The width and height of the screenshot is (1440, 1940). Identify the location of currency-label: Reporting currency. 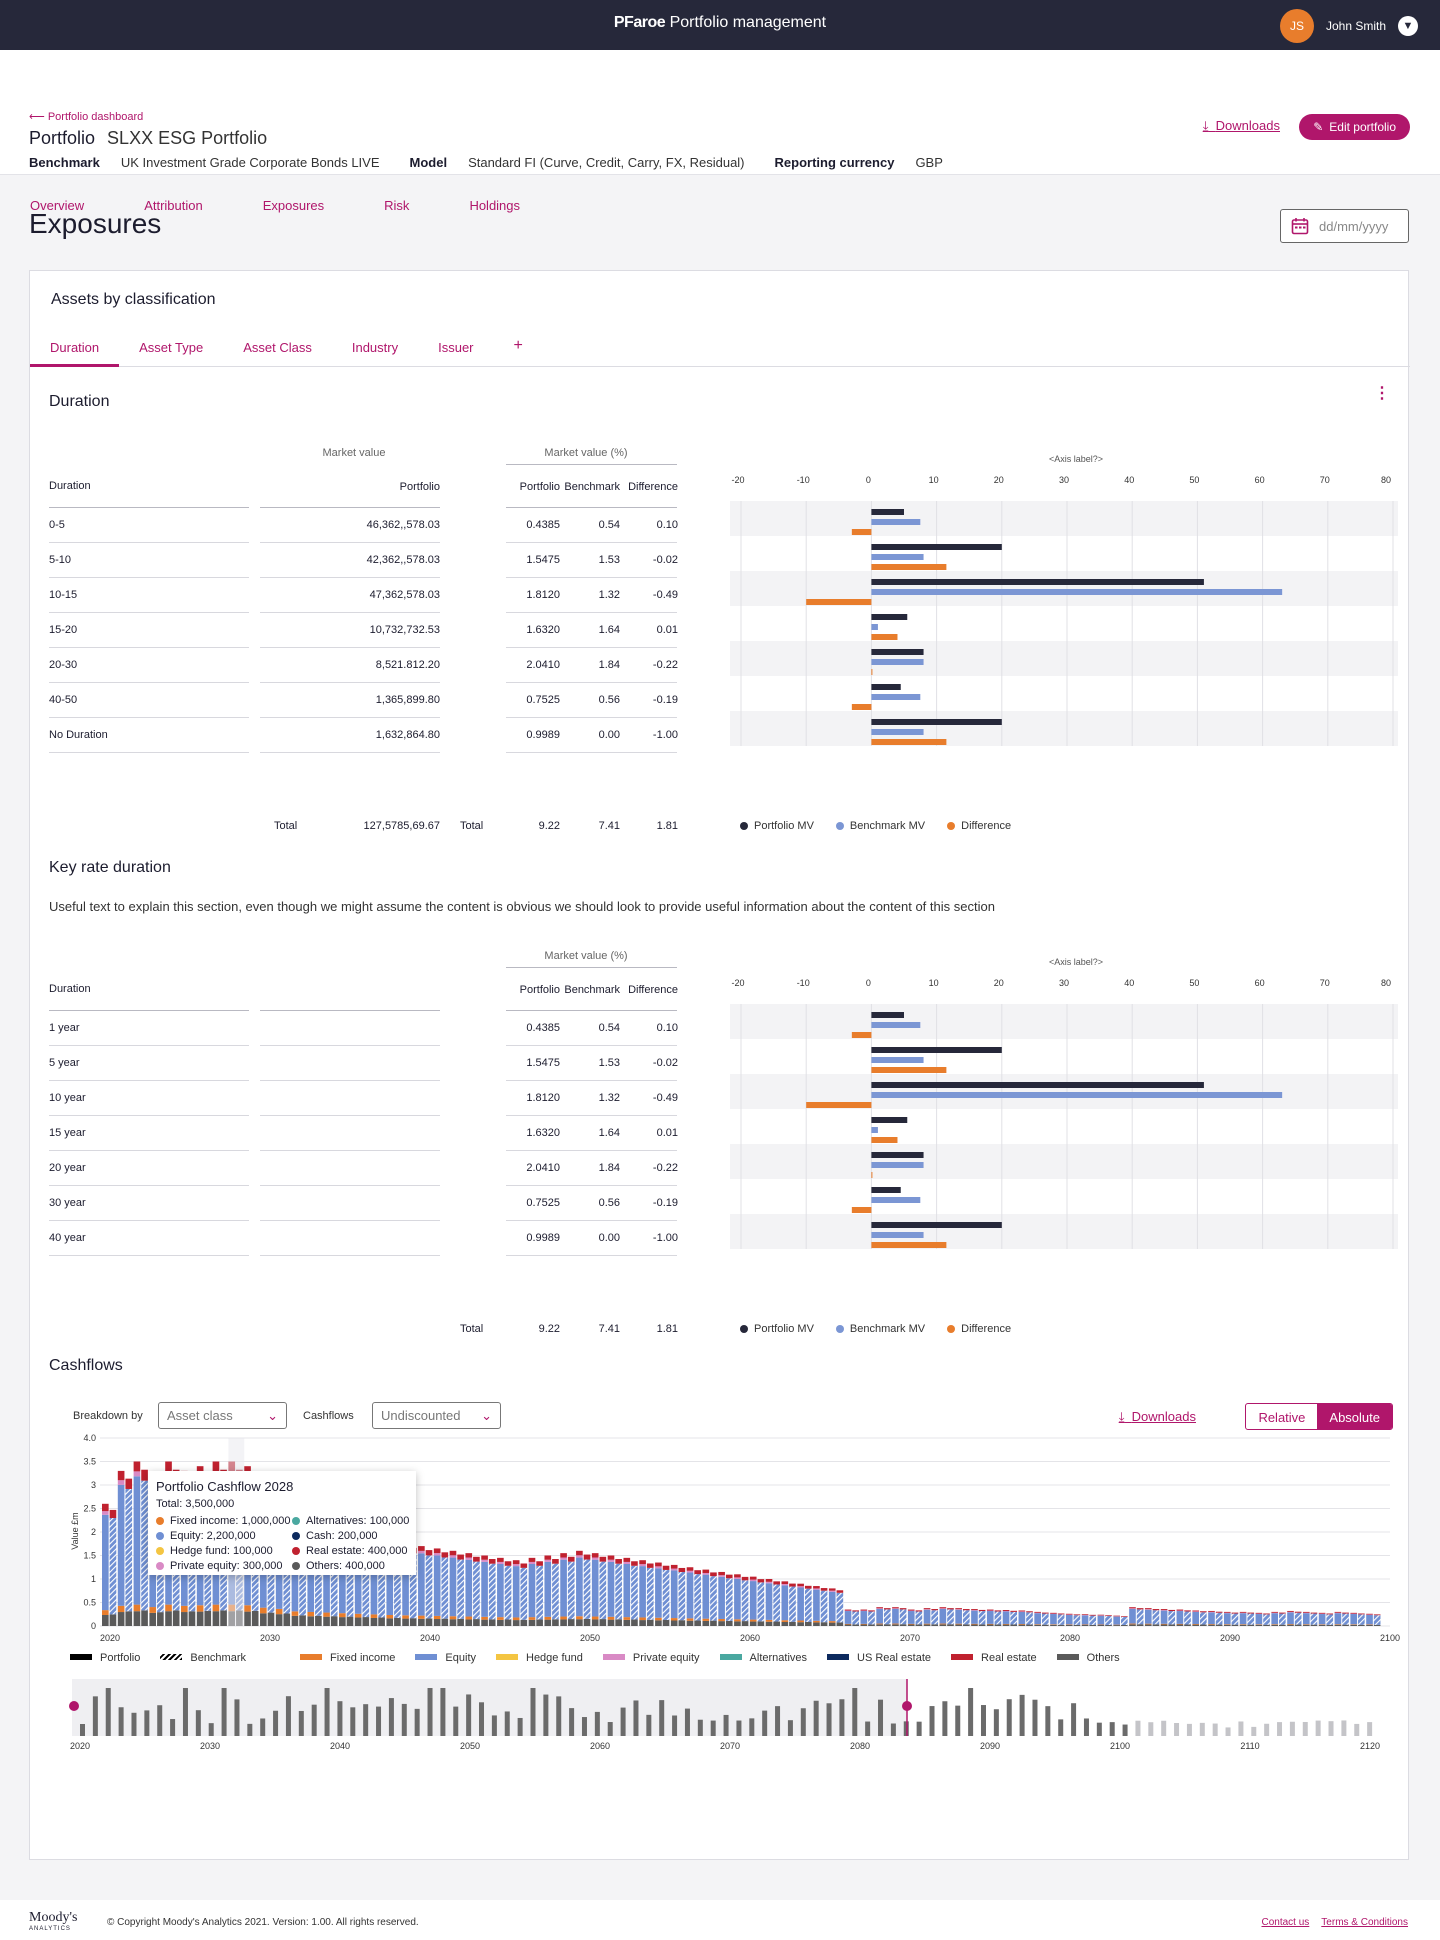
(834, 162).